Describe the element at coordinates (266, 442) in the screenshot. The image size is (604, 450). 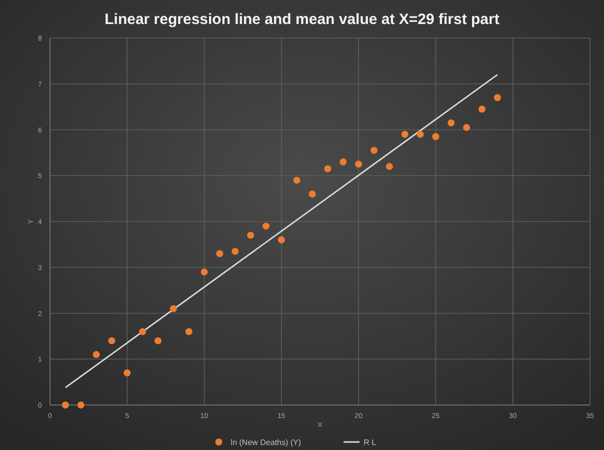
I see `legend-label: ln (New Deaths) (Y)` at that location.